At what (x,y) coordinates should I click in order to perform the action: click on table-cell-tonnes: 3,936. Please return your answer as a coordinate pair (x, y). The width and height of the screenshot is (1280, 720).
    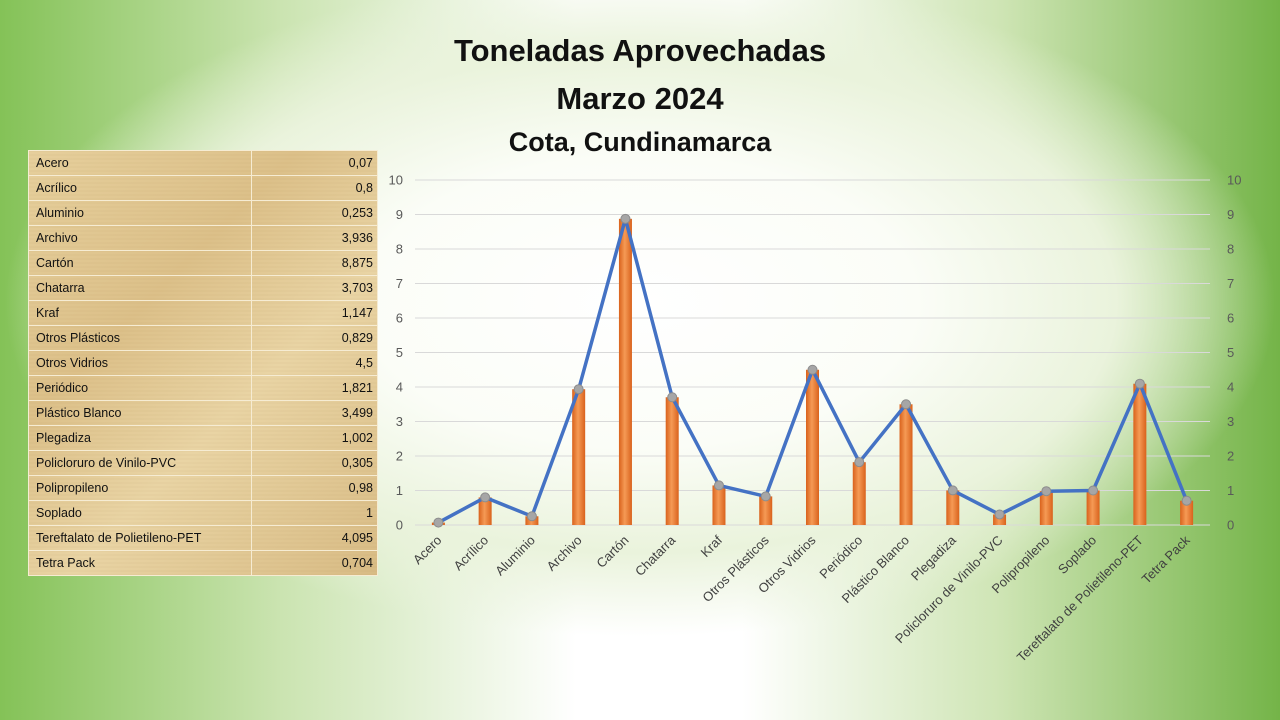
    Looking at the image, I should click on (314, 238).